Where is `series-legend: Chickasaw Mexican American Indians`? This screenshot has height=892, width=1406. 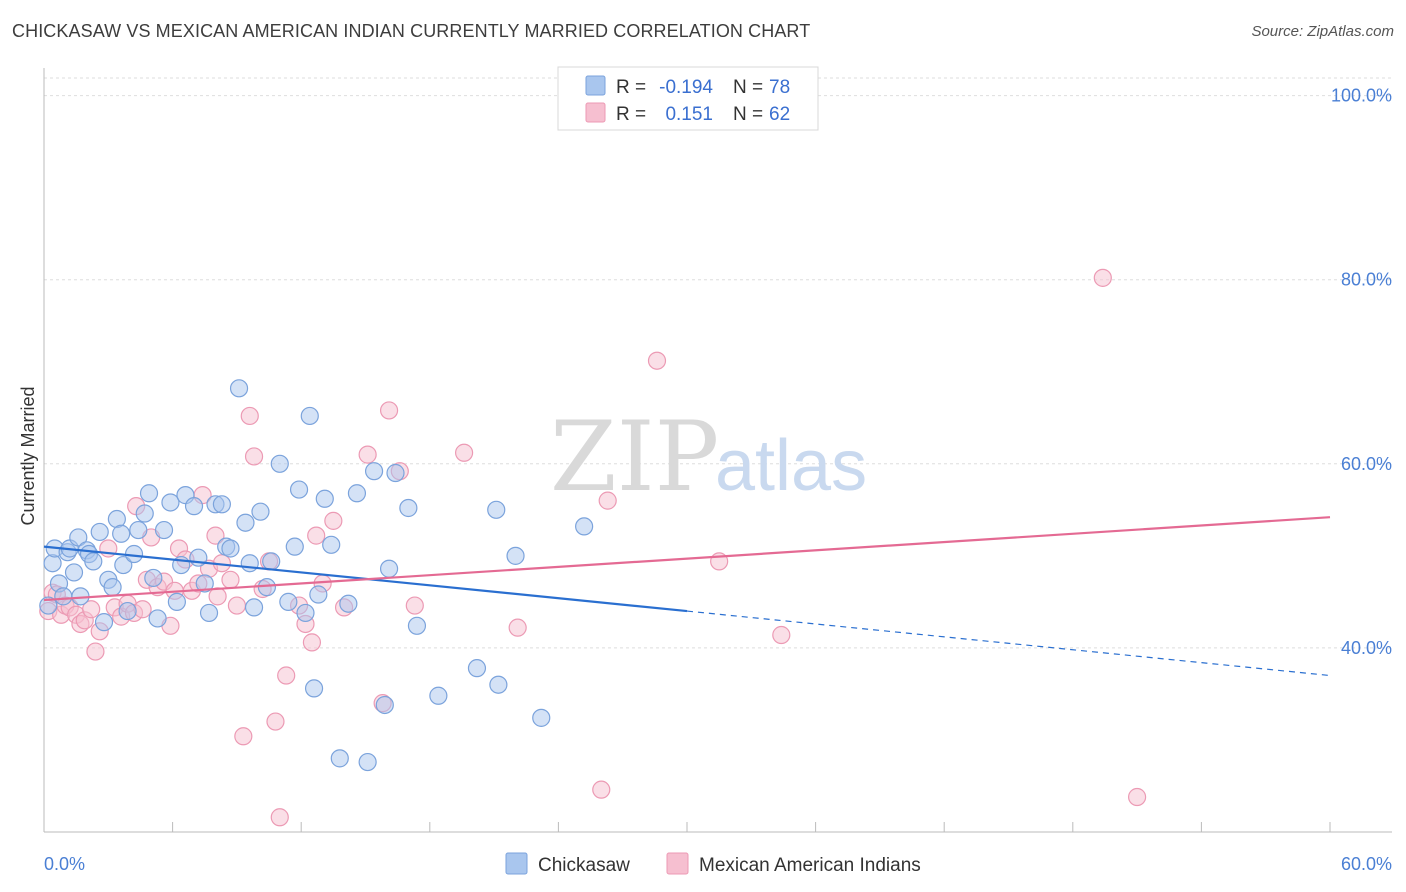
series-legend: Chickasaw Mexican American Indians is located at coordinates (713, 864).